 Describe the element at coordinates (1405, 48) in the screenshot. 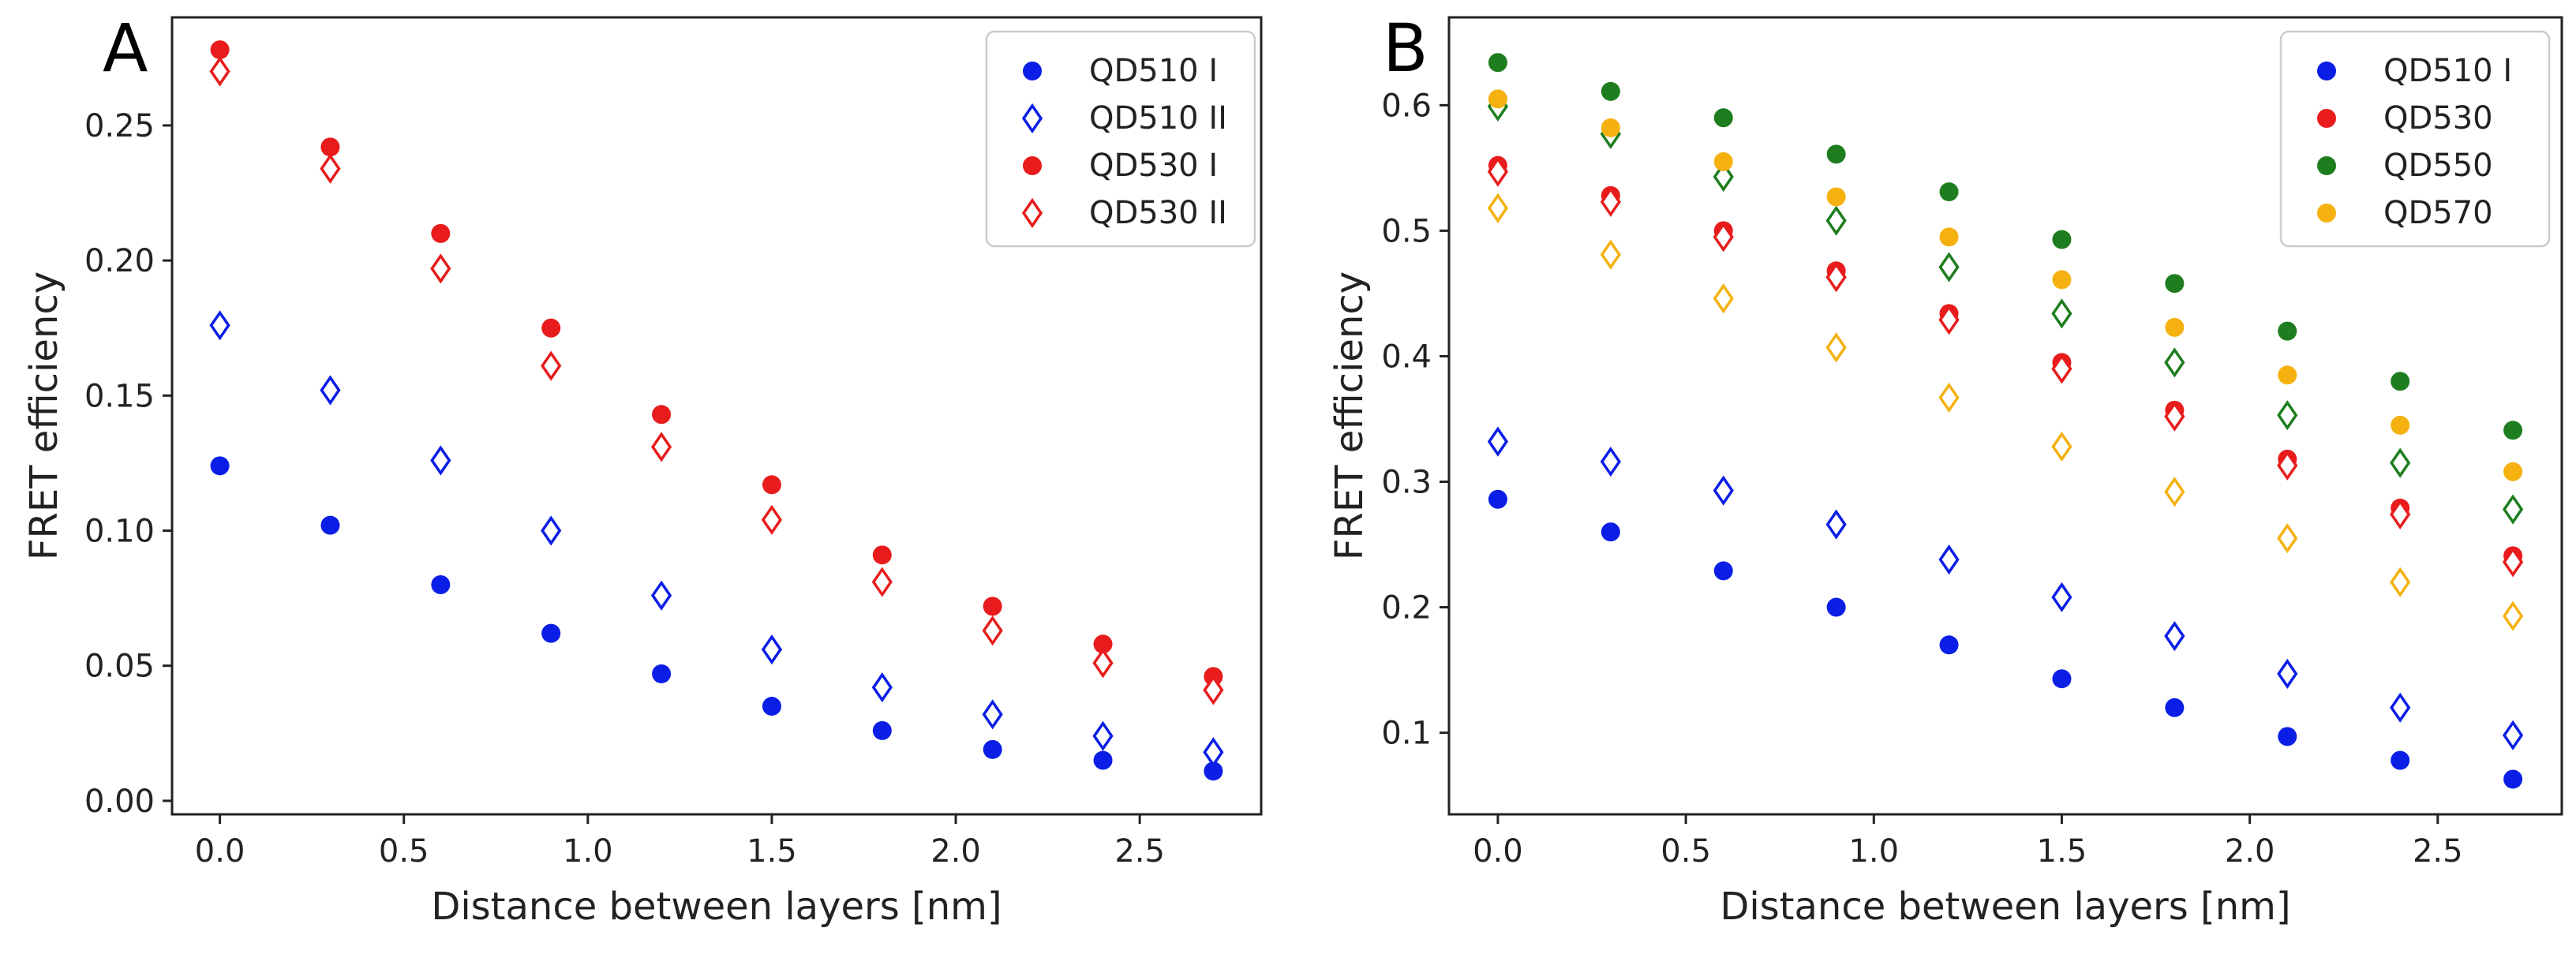

I see `panel-b-letter: B` at that location.